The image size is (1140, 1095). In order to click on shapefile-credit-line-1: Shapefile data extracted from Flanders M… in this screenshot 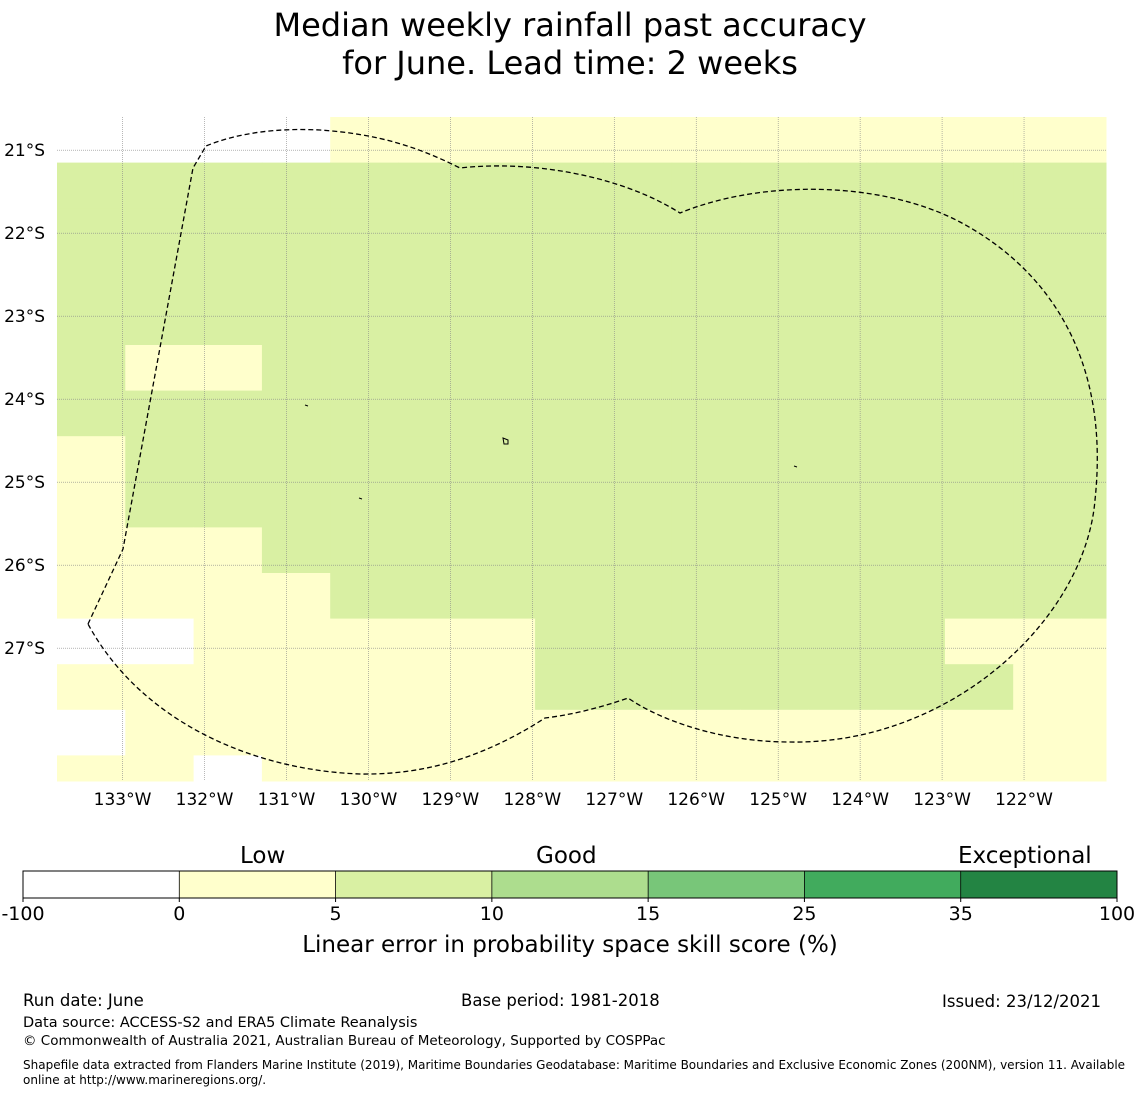, I will do `click(574, 1065)`.